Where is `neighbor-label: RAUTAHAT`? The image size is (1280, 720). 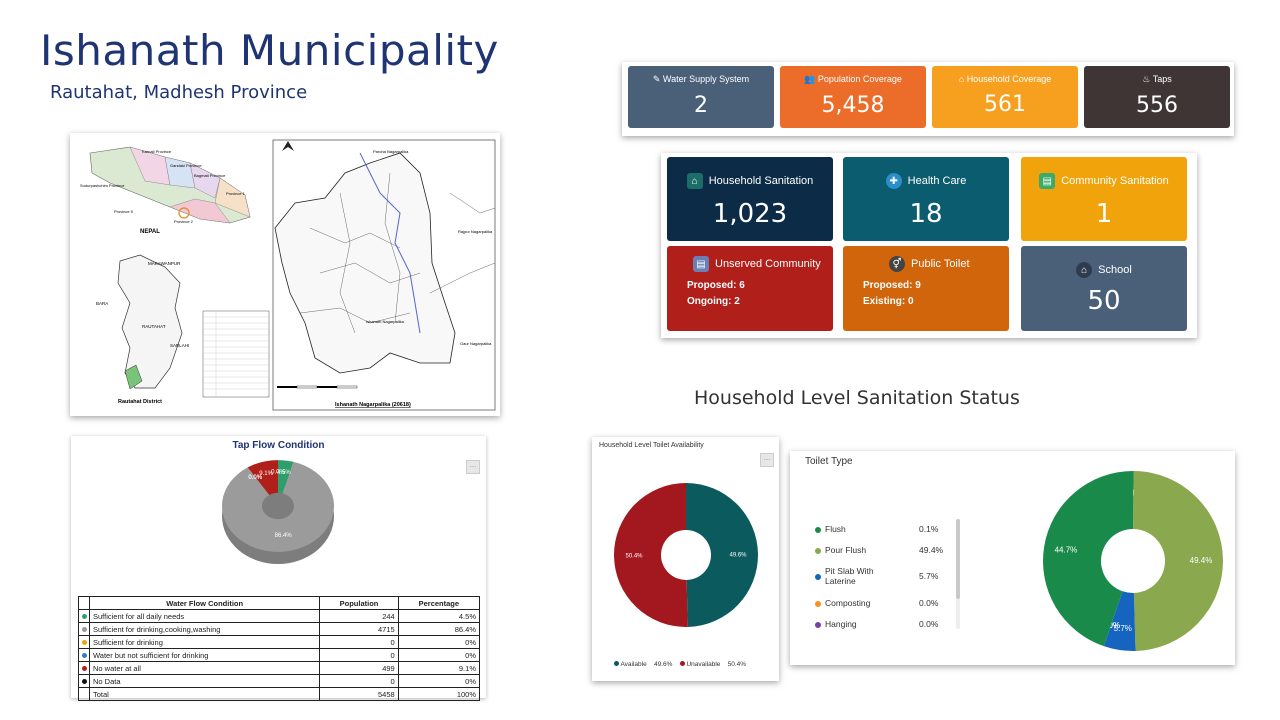 neighbor-label: RAUTAHAT is located at coordinates (154, 326).